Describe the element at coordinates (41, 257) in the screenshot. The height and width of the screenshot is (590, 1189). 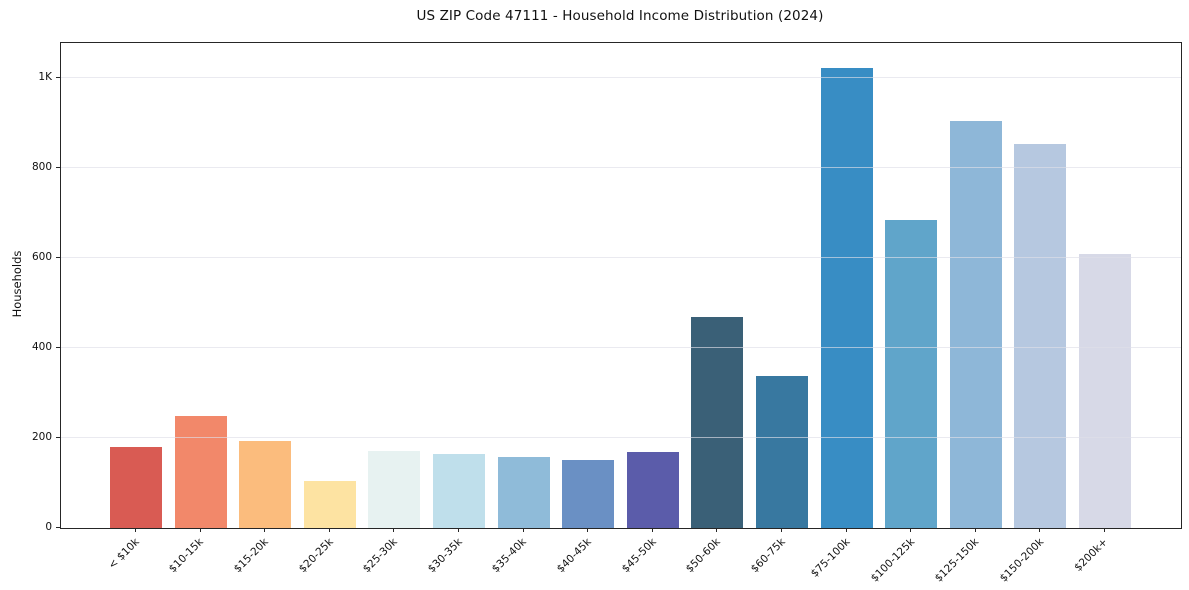
I see `y-tick-label: 600` at that location.